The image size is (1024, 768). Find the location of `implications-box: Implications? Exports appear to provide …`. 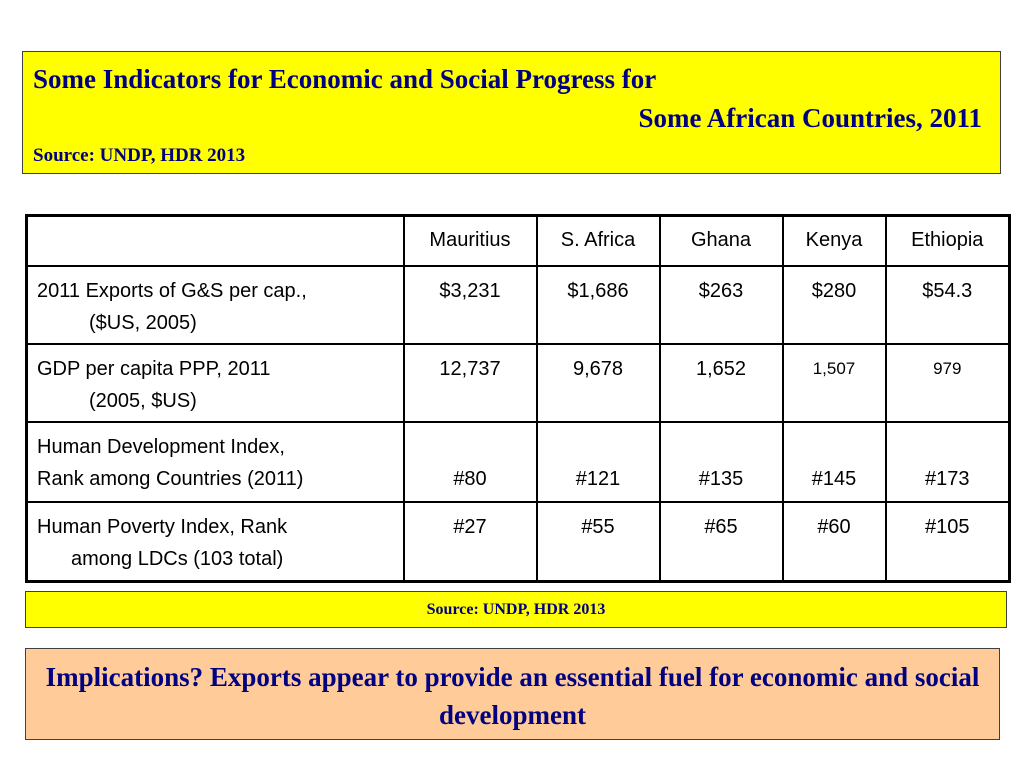

implications-box: Implications? Exports appear to provide … is located at coordinates (512, 694).